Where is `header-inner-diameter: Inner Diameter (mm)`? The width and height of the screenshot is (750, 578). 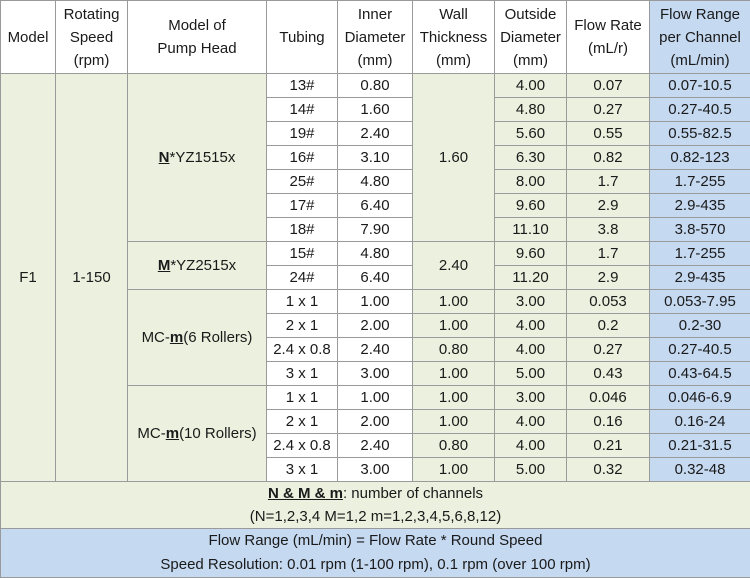 header-inner-diameter: Inner Diameter (mm) is located at coordinates (375, 37).